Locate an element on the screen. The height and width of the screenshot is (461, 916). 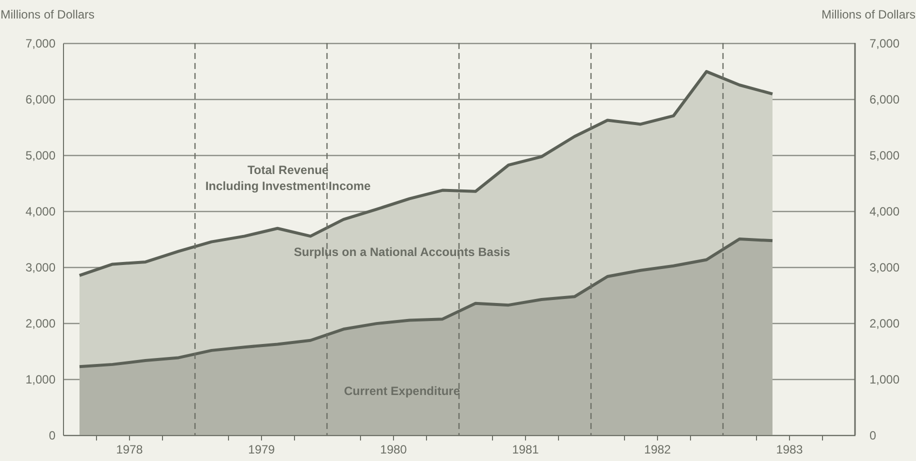
series-label: Total Revenue Including Investment Income is located at coordinates (288, 178).